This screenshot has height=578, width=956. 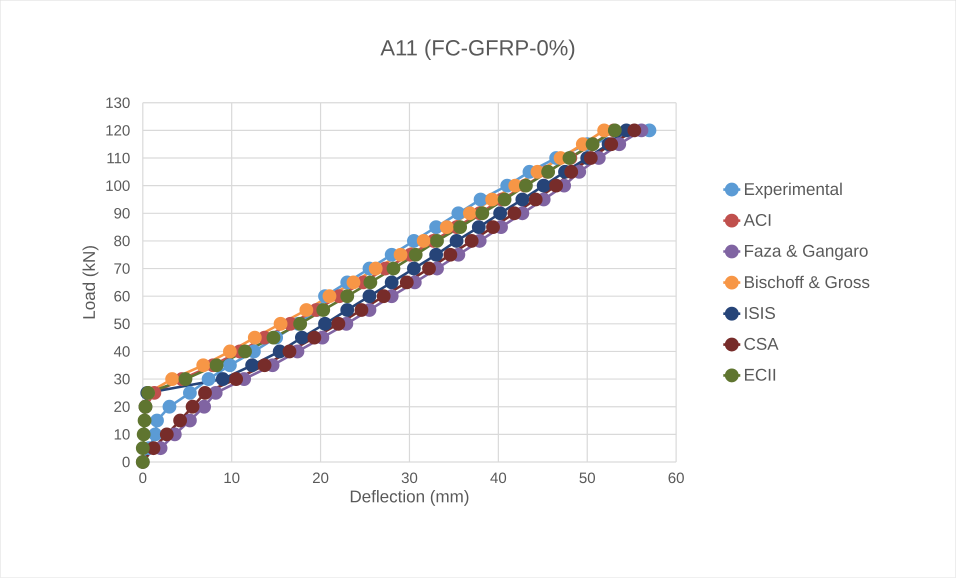 I want to click on legend-label: Bischoff & Gross, so click(x=807, y=282).